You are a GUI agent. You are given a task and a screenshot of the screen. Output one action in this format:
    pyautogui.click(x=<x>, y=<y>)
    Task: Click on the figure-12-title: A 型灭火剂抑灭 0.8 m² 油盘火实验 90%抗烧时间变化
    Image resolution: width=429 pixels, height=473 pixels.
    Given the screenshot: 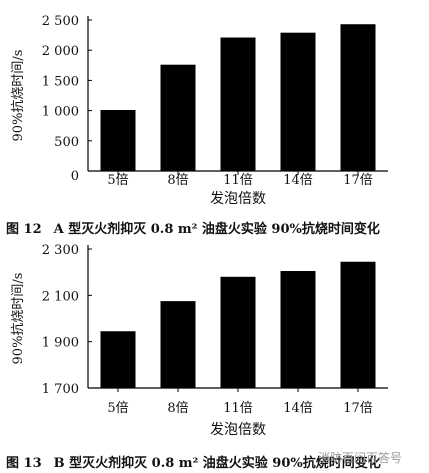 What is the action you would take?
    pyautogui.click(x=216, y=229)
    